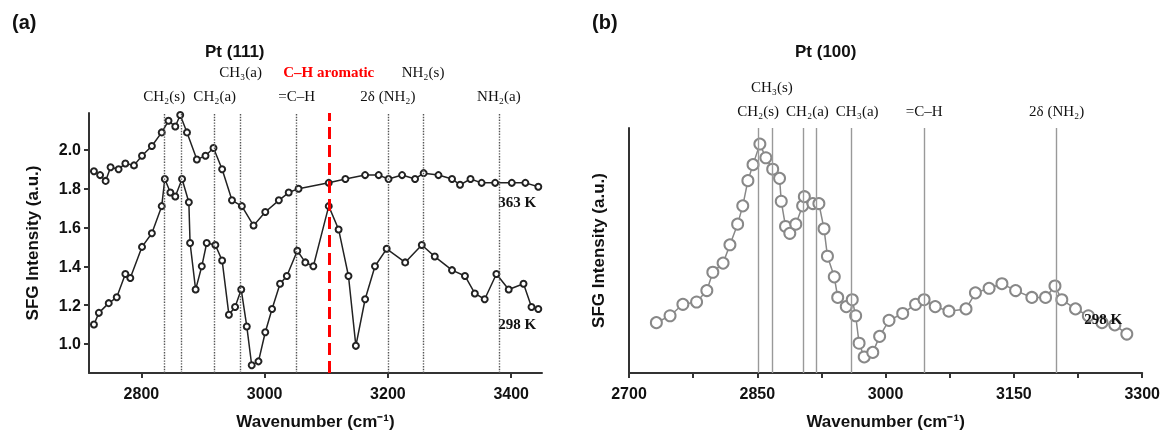 The width and height of the screenshot is (1163, 442). Describe the element at coordinates (70, 305) in the screenshot. I see `y-tick-label: 1.2` at that location.